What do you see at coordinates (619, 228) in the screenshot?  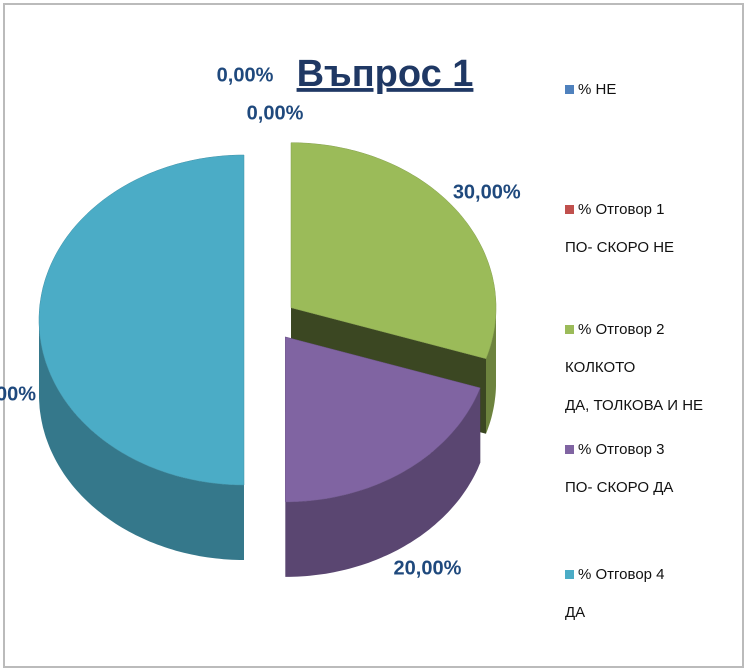 I see `legend-label: % Отговор 1 ПО- СКОРО НЕ` at bounding box center [619, 228].